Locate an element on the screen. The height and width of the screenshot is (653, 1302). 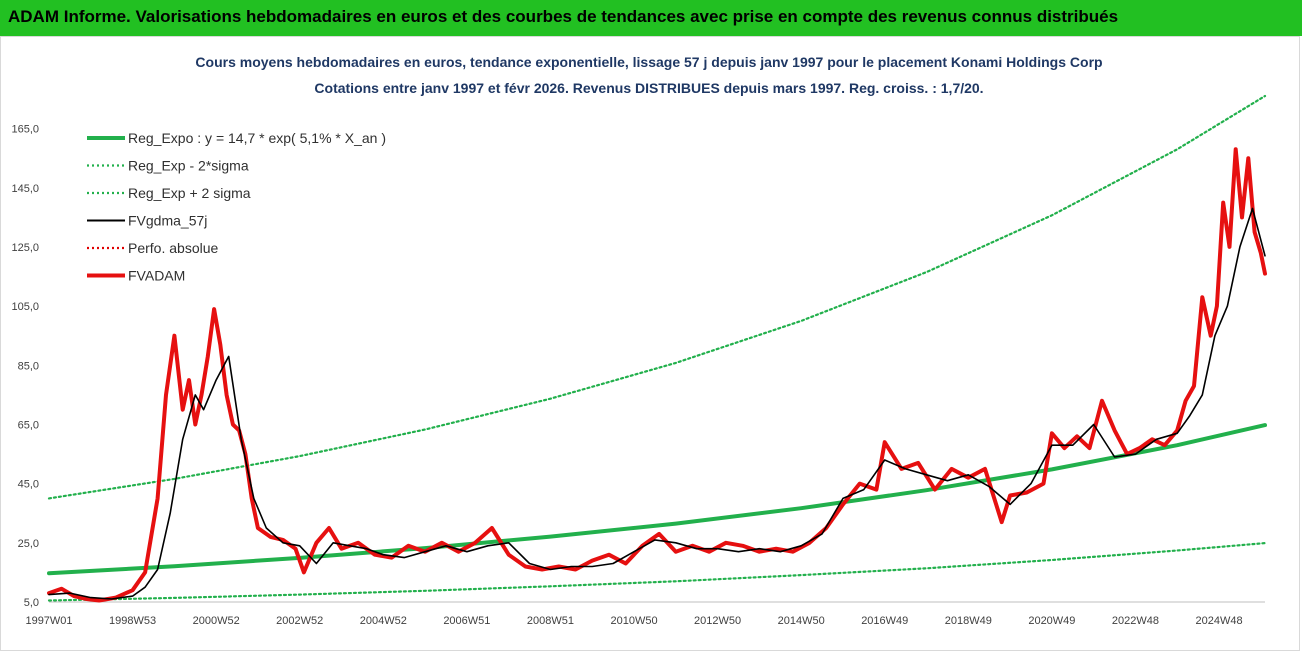
x-tick-label: 2012W50 is located at coordinates (717, 621).